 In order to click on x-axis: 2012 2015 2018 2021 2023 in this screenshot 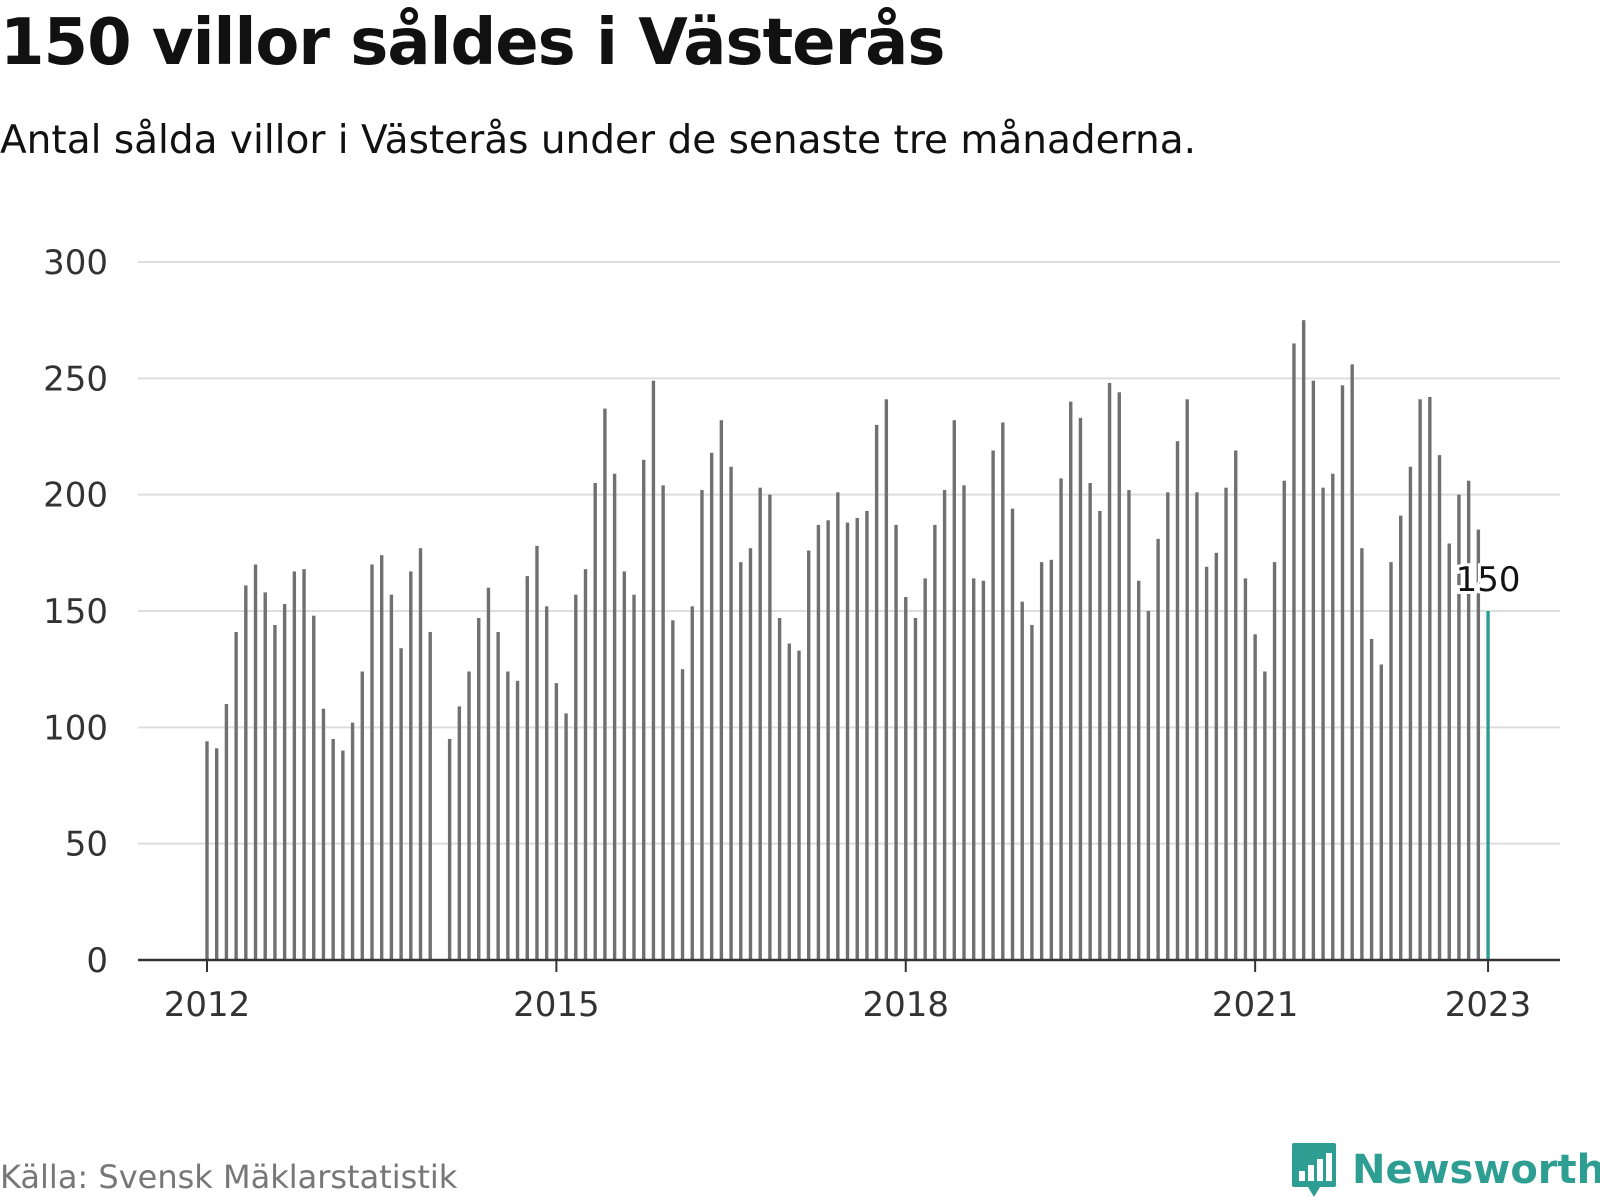, I will do `click(849, 991)`.